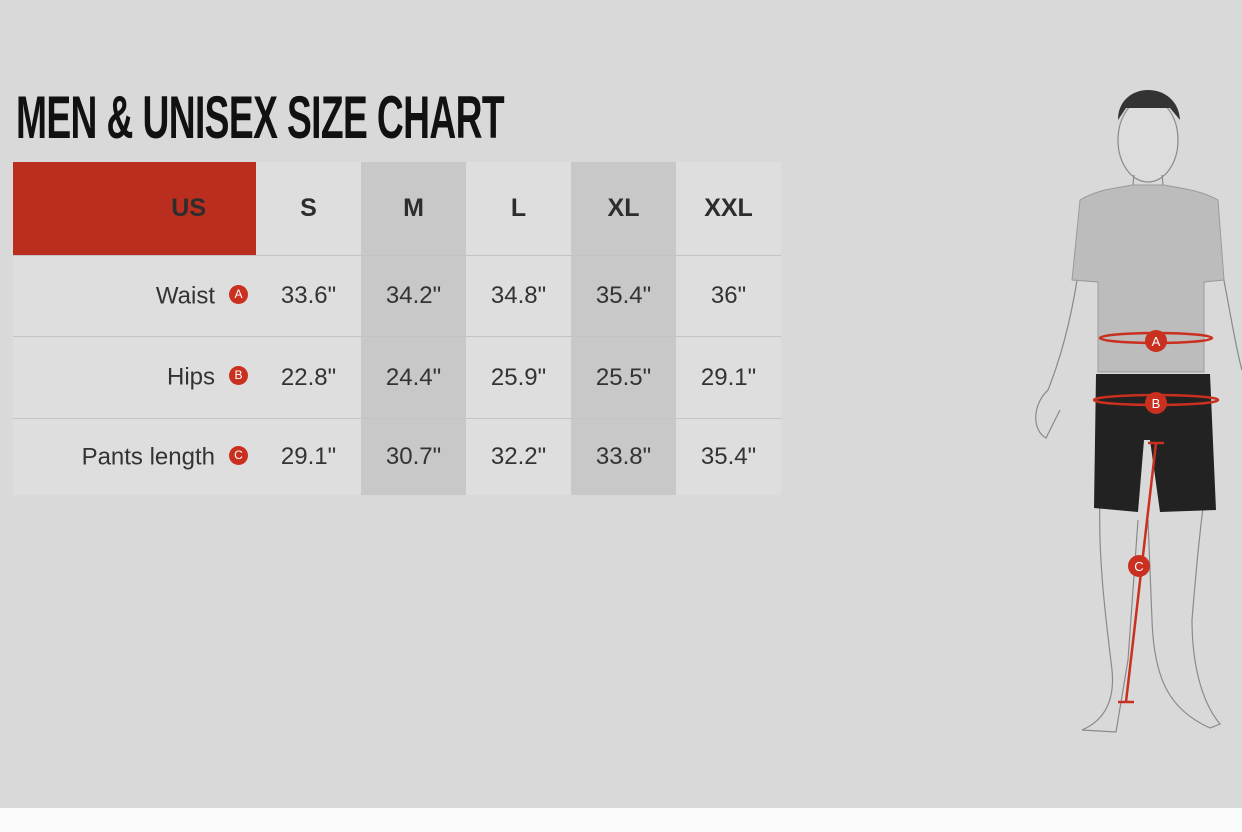 The image size is (1242, 832). Describe the element at coordinates (518, 209) in the screenshot. I see `size-l: L` at that location.